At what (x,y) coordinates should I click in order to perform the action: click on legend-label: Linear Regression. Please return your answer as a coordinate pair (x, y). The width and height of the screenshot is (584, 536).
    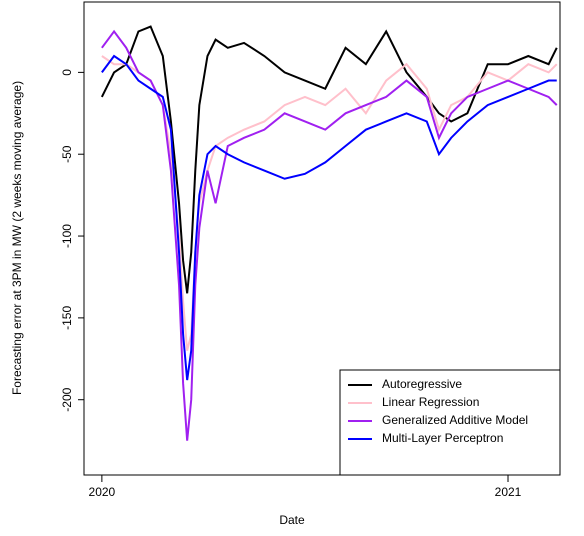
    Looking at the image, I should click on (430, 402).